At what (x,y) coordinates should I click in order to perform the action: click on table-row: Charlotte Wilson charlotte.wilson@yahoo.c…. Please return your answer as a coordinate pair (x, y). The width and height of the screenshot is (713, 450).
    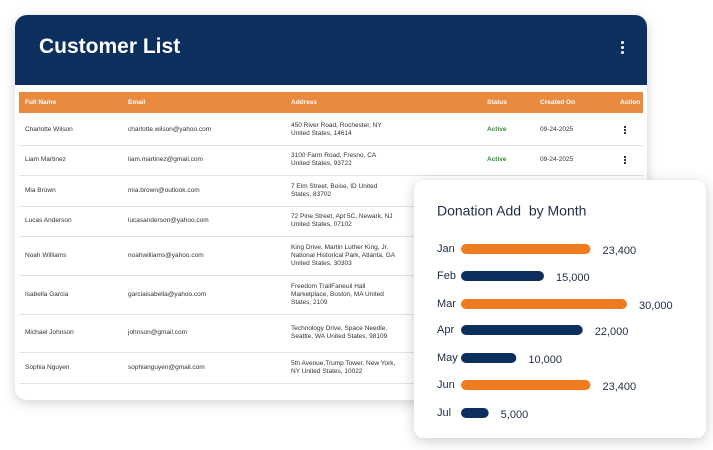
    Looking at the image, I should click on (331, 130).